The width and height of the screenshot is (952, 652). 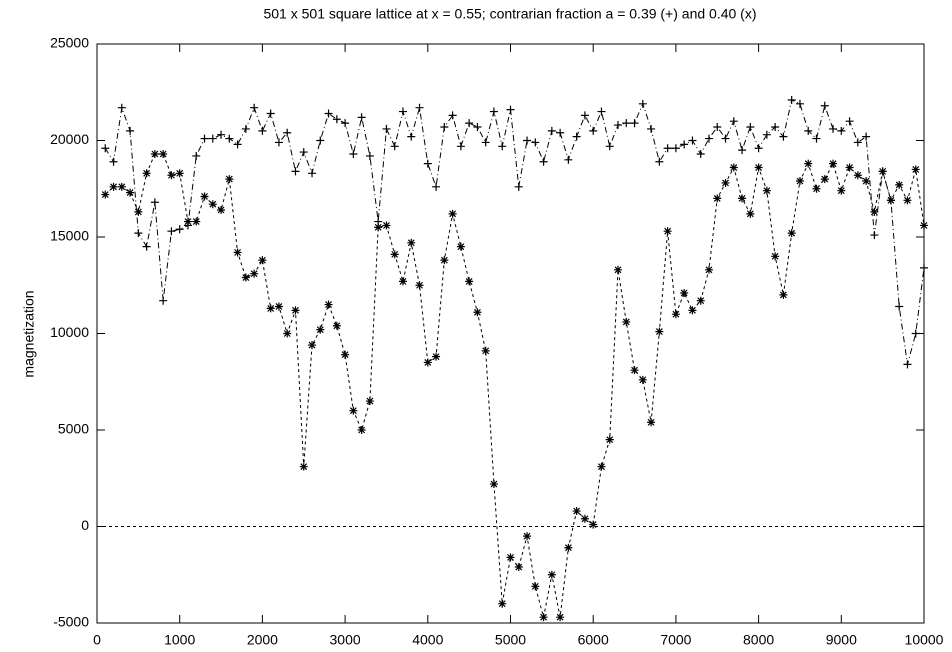 I want to click on x-tick-label: 1000, so click(x=179, y=640).